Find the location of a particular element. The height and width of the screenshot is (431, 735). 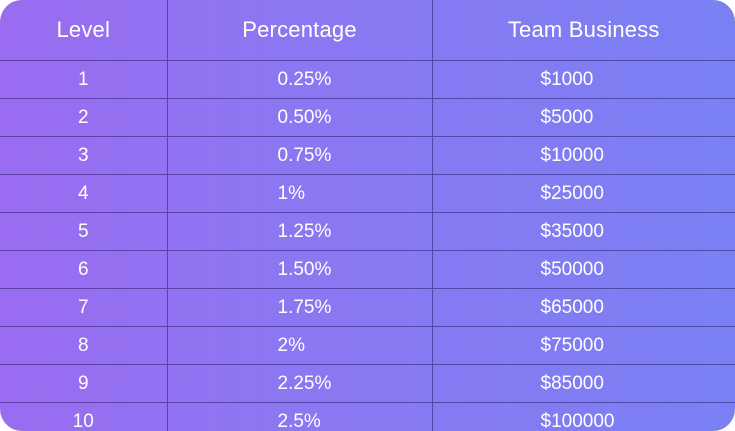

table-row: 1 0.25% $1000 is located at coordinates (367, 79).